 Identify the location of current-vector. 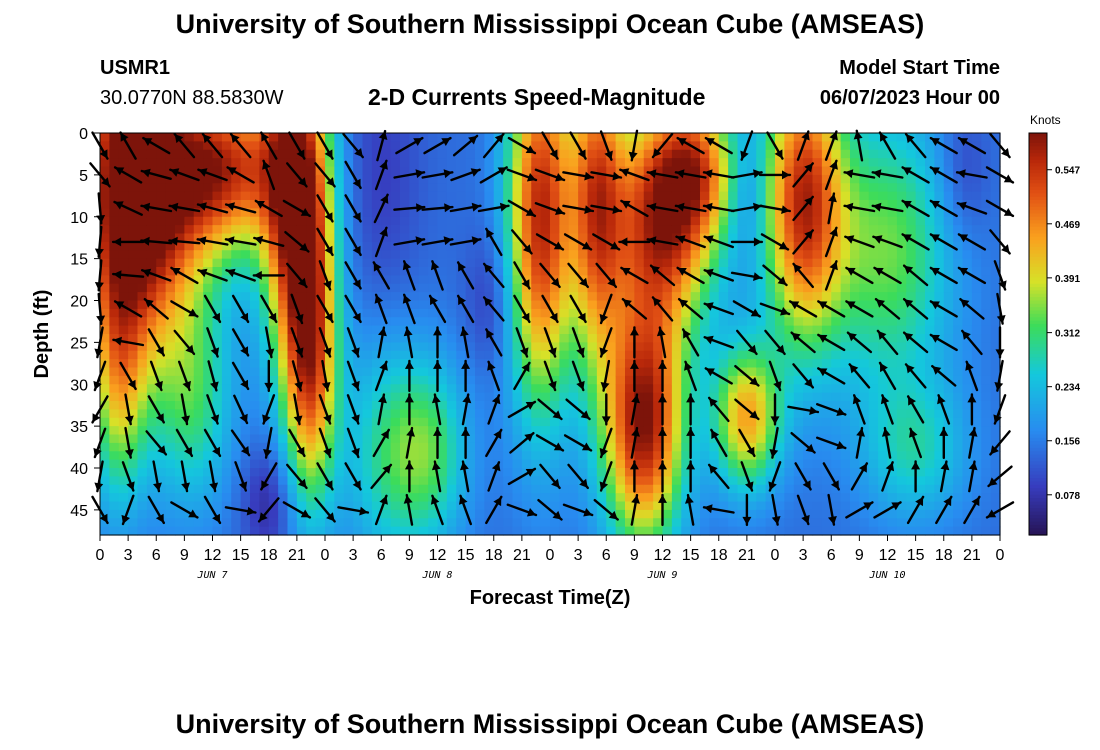
(297, 208).